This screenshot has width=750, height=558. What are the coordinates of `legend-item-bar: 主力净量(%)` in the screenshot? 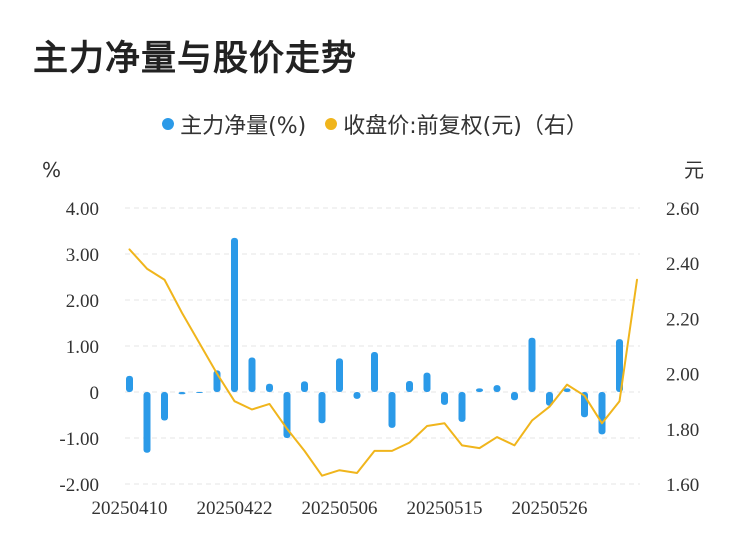 It's located at (234, 124).